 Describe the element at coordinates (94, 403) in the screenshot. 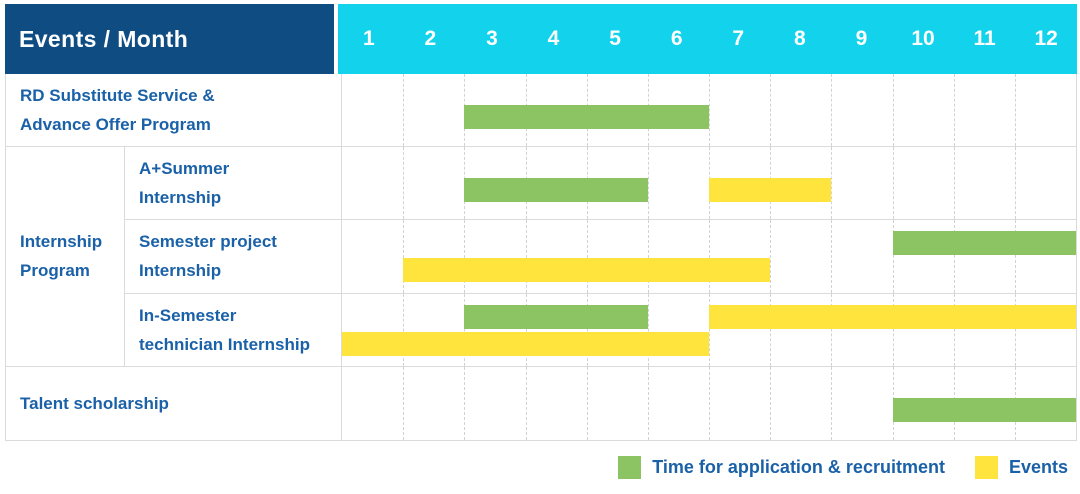

I see `row-label-line: Talent scholarship` at that location.